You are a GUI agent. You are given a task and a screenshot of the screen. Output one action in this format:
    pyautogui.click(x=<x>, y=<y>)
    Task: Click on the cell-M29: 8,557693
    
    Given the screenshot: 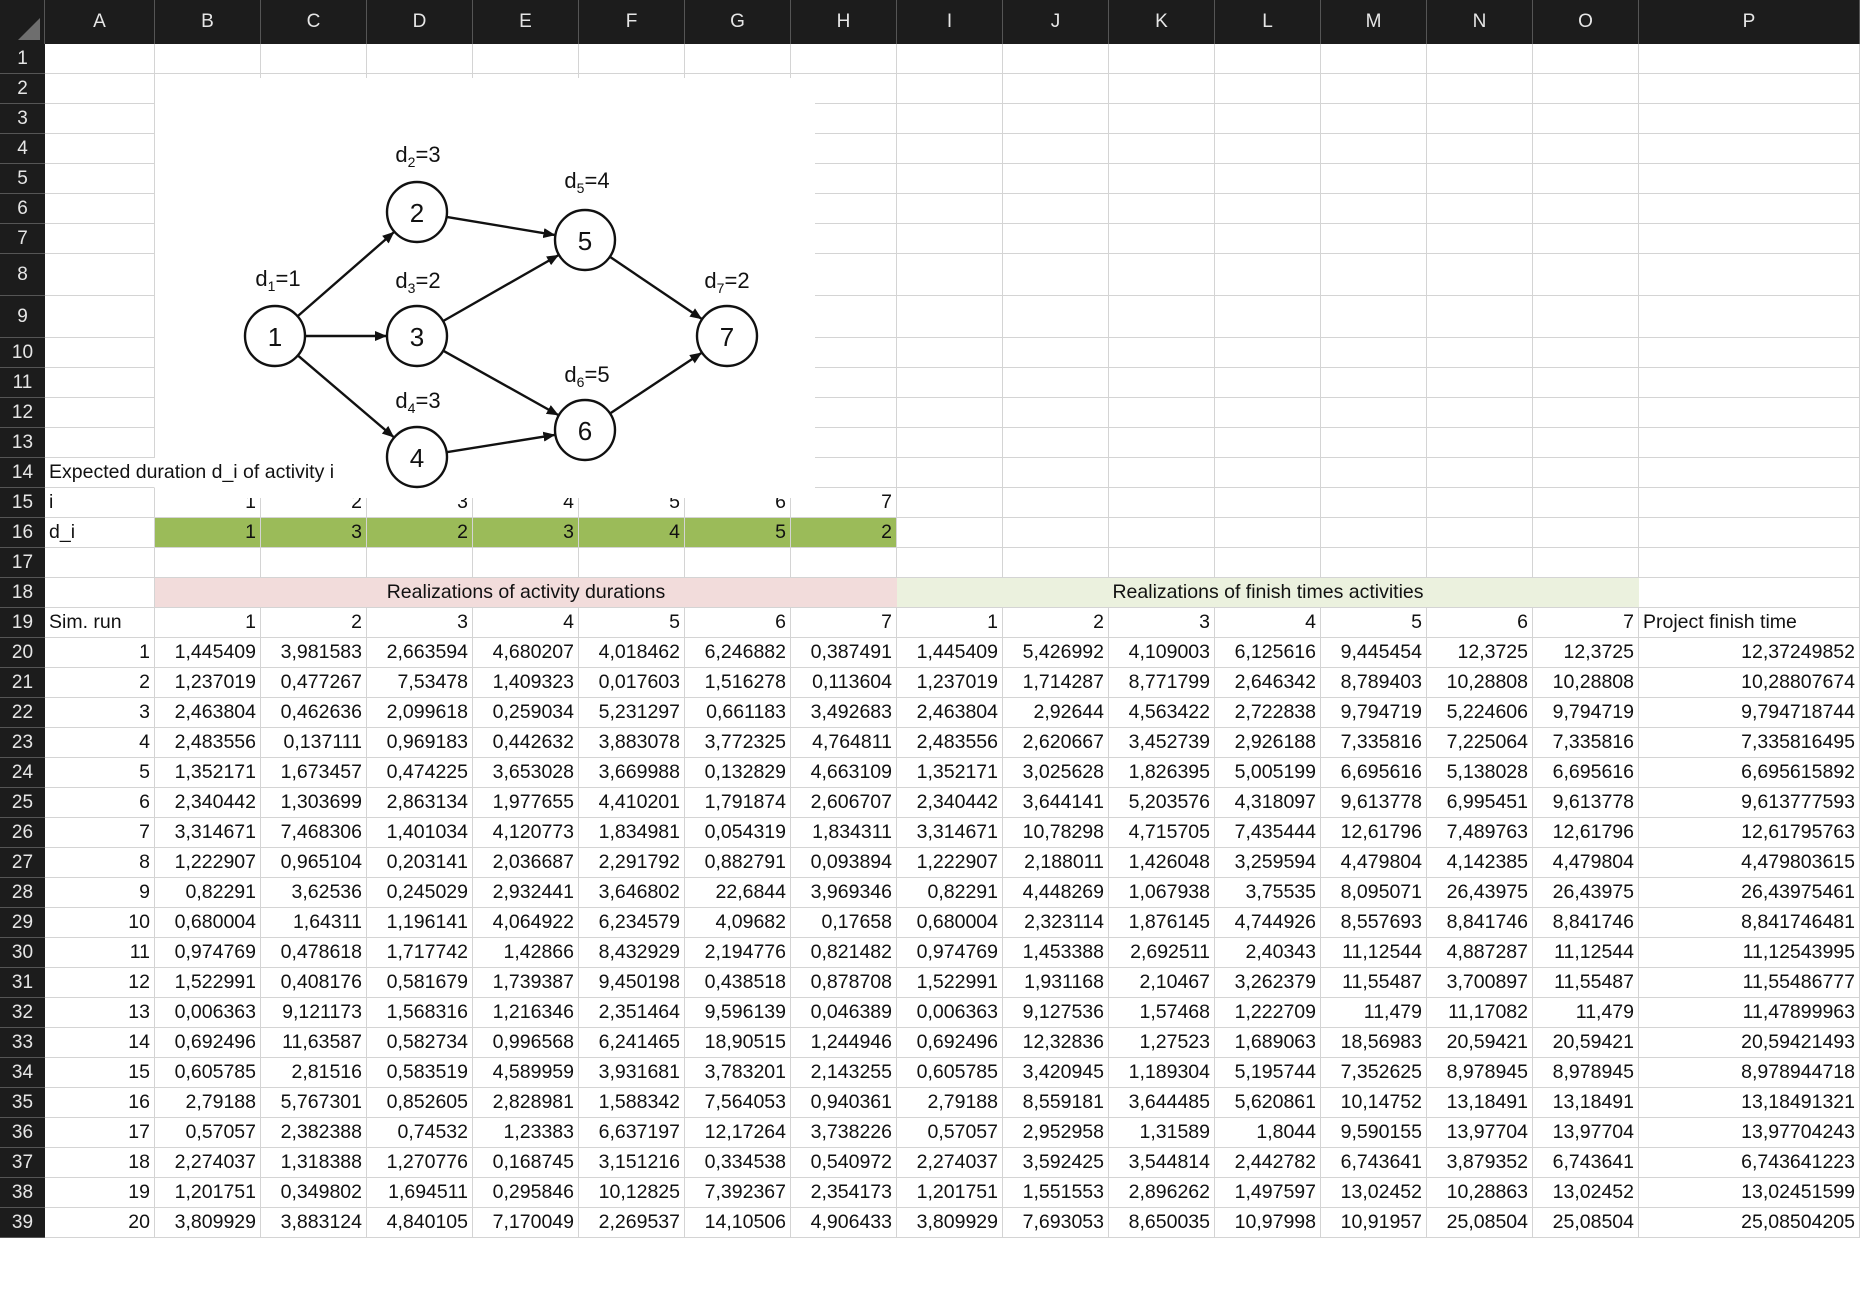 What is the action you would take?
    pyautogui.click(x=1374, y=923)
    